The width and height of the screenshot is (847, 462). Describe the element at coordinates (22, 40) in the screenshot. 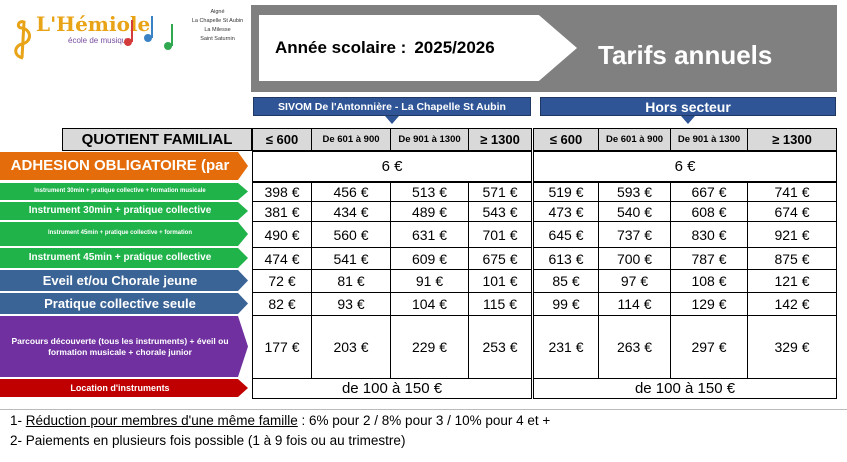

I see `clef-icon` at that location.